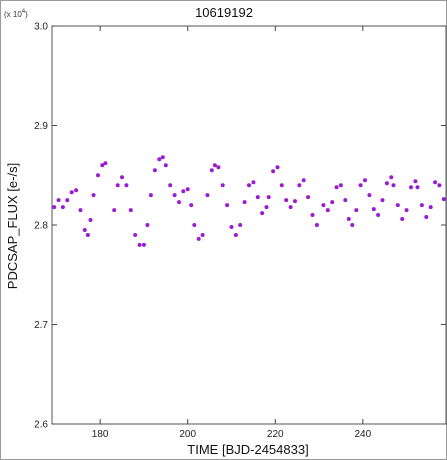 The image size is (447, 460). What do you see at coordinates (12, 226) in the screenshot?
I see `y-axis-label: PDCSAP_FLUX [e-/s]` at bounding box center [12, 226].